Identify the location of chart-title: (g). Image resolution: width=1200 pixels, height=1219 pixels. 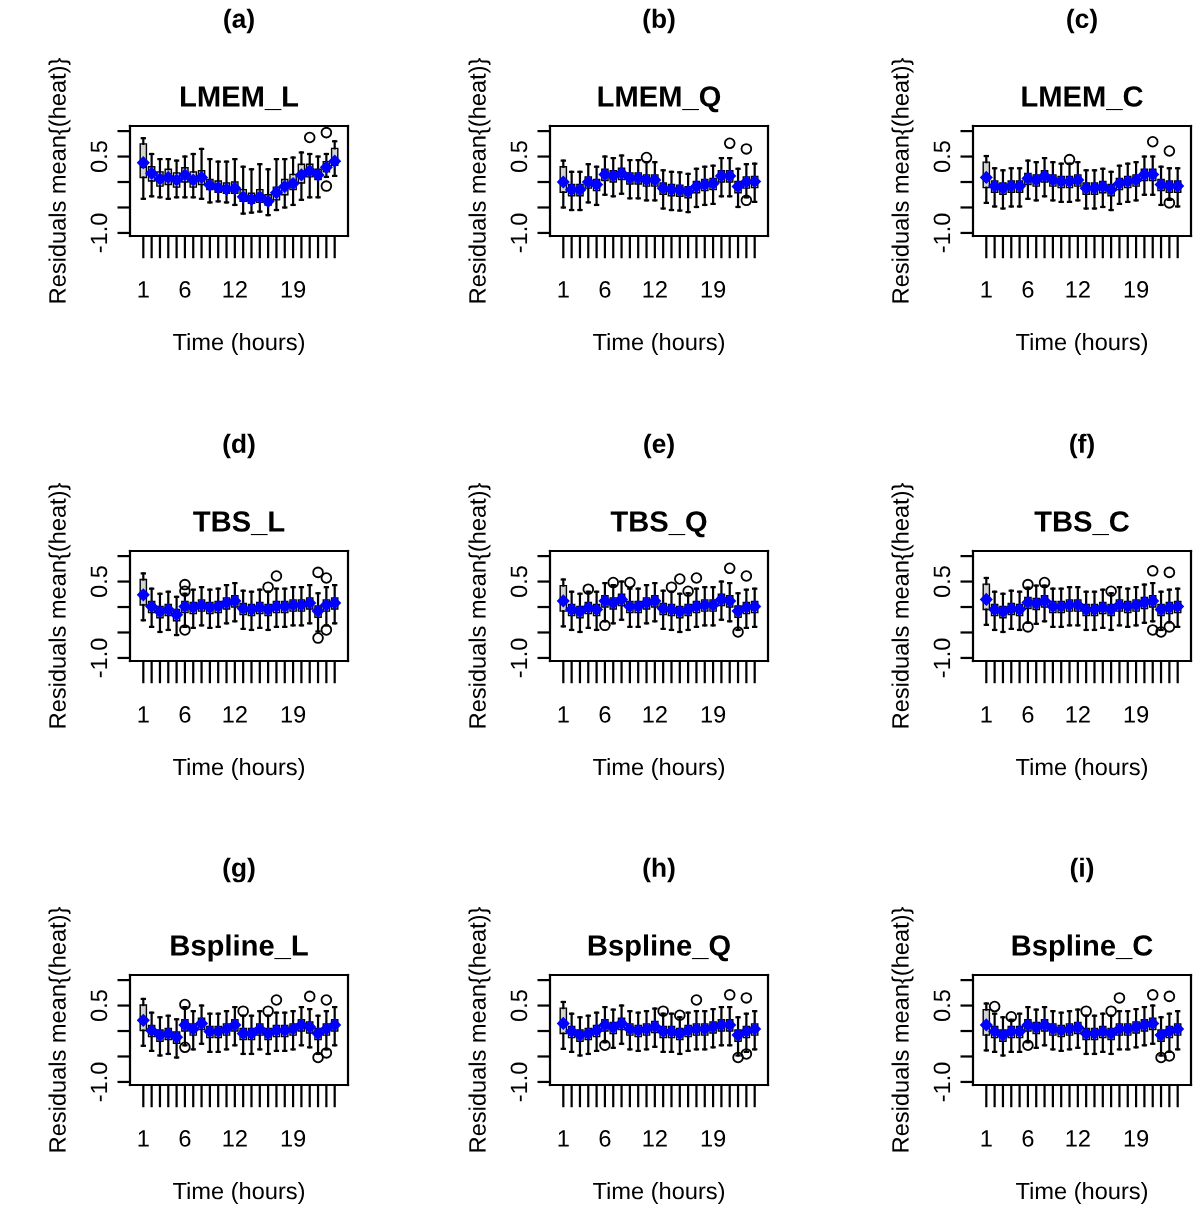
(239, 870).